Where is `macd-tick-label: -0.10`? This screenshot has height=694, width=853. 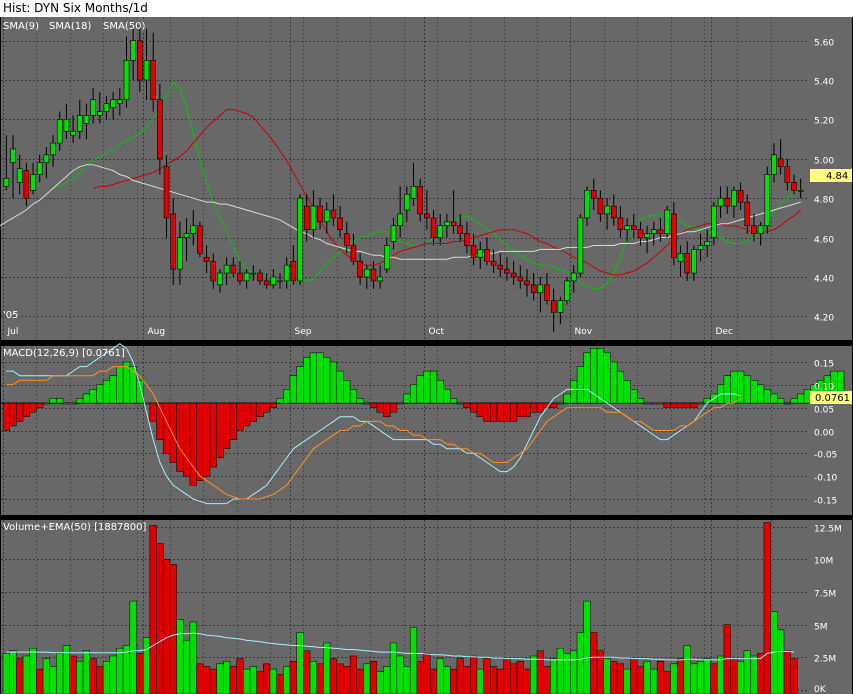 macd-tick-label: -0.10 is located at coordinates (826, 479).